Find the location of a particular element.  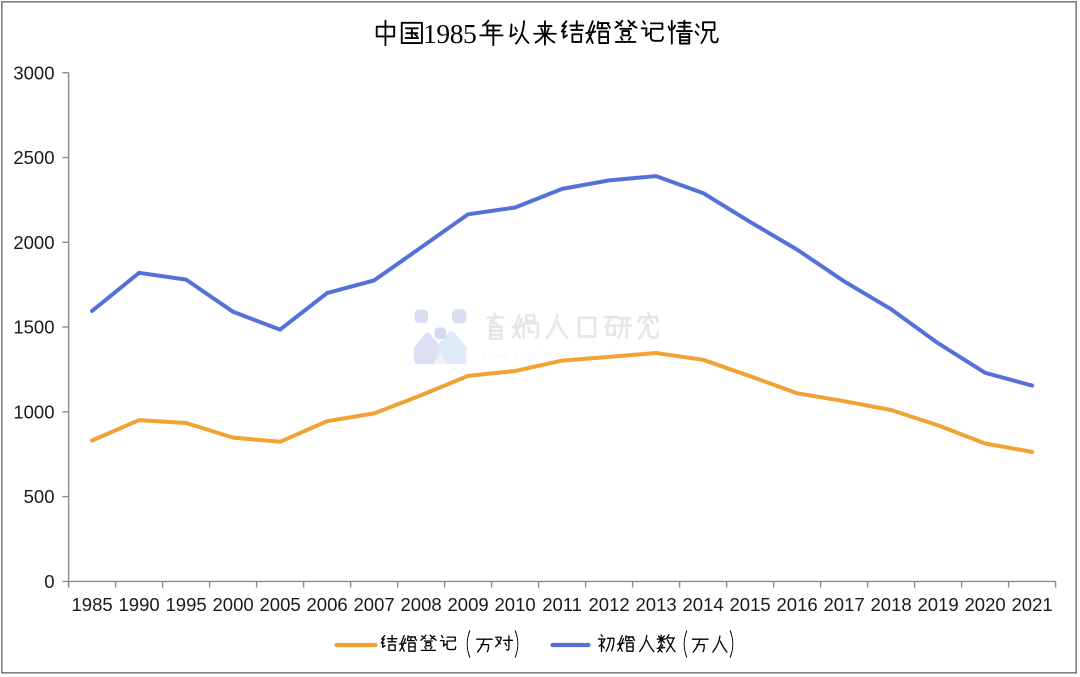

svg-text: 2009 is located at coordinates (468, 604).